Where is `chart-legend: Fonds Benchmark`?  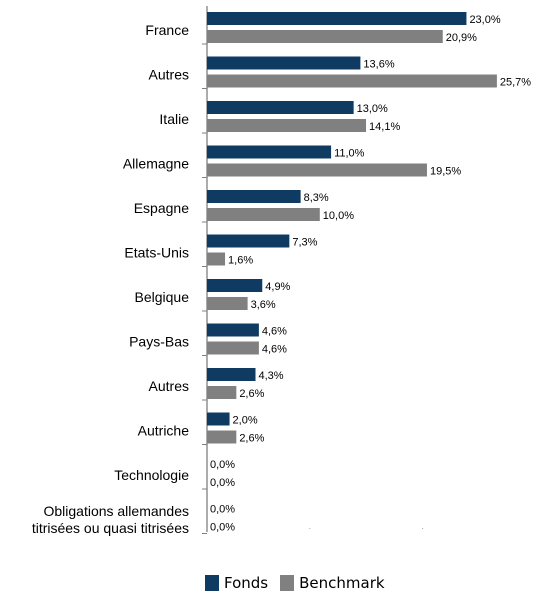
chart-legend: Fonds Benchmark is located at coordinates (301, 583).